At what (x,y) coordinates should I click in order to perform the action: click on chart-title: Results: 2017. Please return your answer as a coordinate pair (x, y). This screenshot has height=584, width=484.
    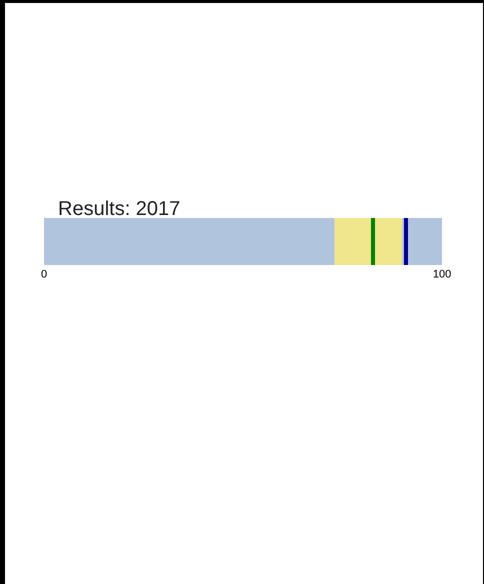
    Looking at the image, I should click on (119, 209).